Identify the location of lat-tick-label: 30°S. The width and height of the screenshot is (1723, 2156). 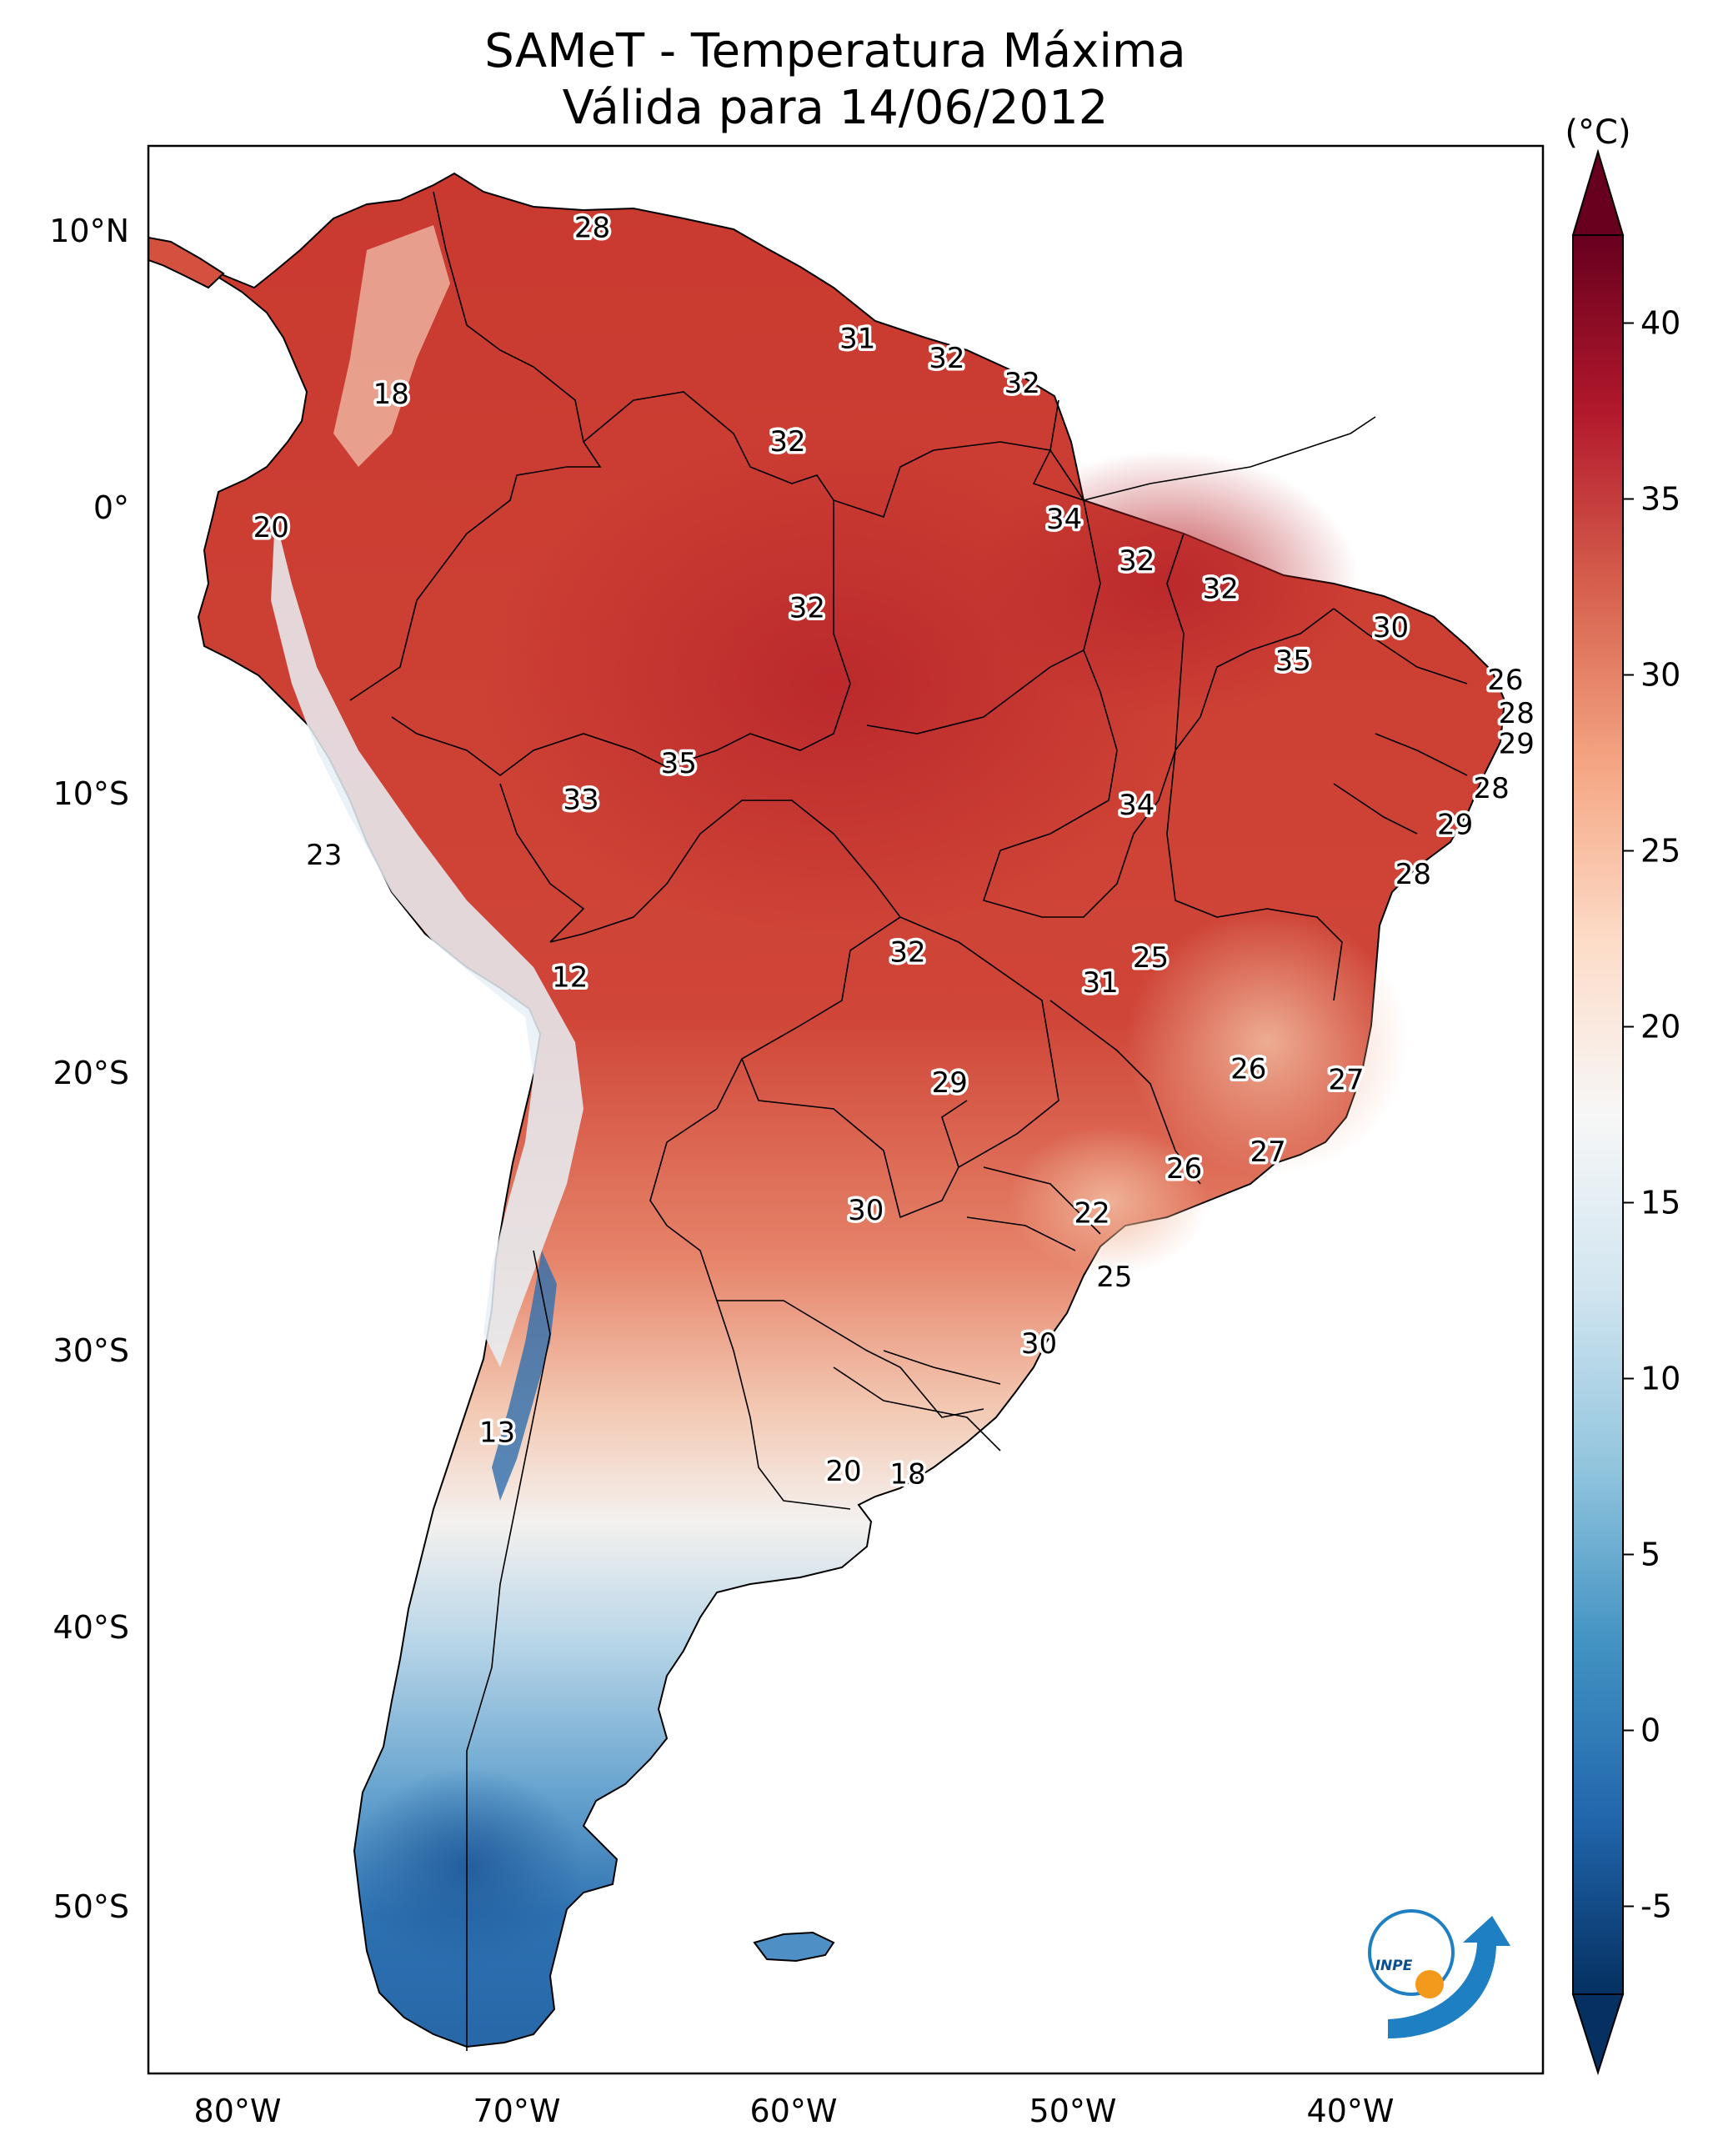
(91, 1350).